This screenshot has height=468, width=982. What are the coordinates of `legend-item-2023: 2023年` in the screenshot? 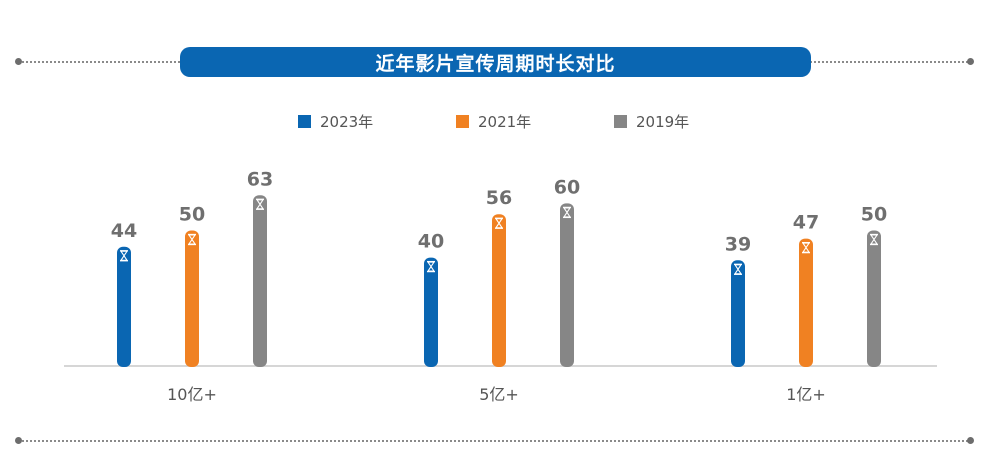 It's located at (335, 121).